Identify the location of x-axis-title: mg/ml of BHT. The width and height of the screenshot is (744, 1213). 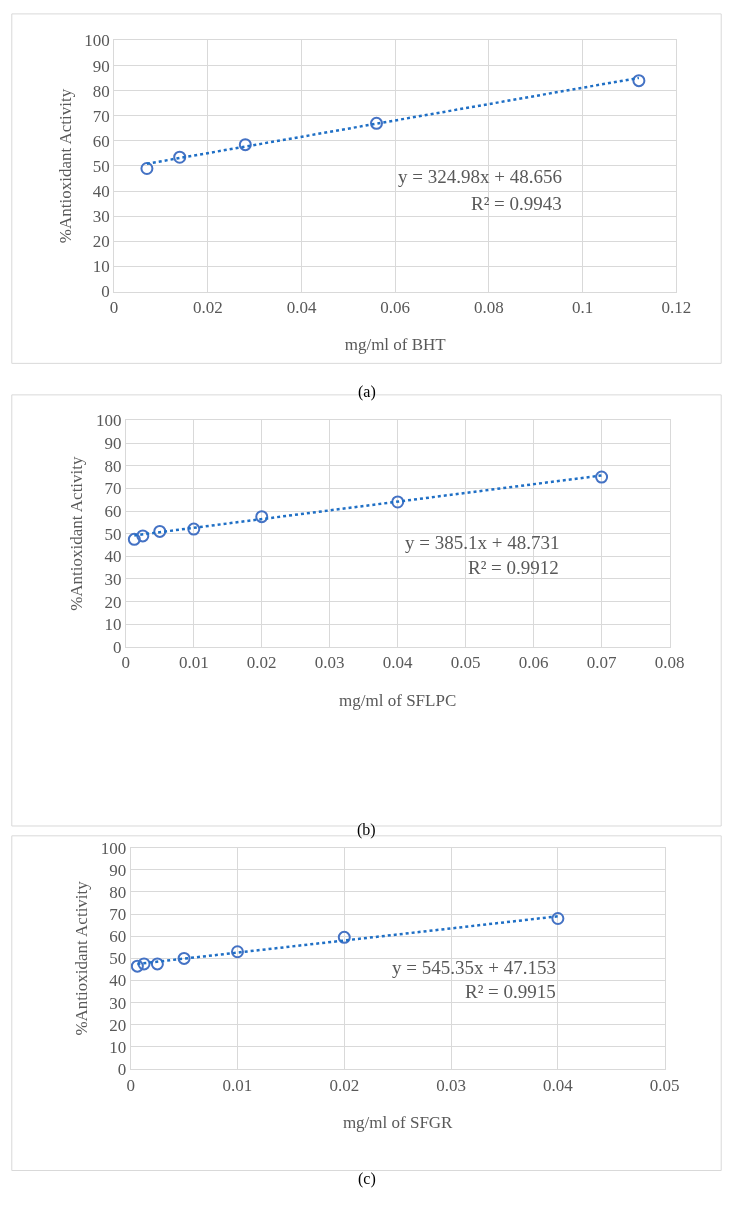
(395, 345).